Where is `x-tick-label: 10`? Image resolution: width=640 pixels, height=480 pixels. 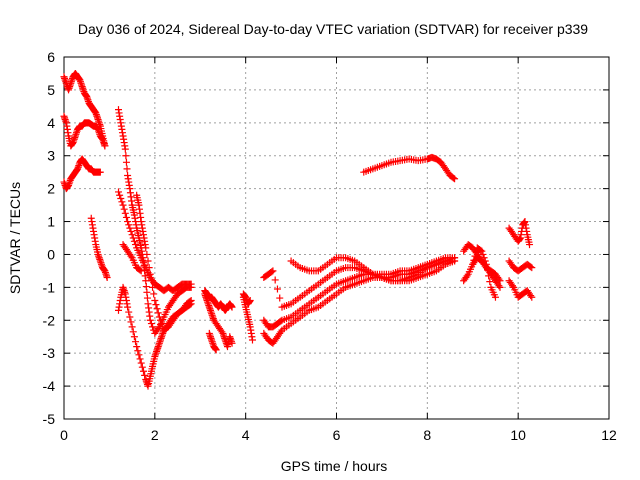 x-tick-label: 10 is located at coordinates (518, 435).